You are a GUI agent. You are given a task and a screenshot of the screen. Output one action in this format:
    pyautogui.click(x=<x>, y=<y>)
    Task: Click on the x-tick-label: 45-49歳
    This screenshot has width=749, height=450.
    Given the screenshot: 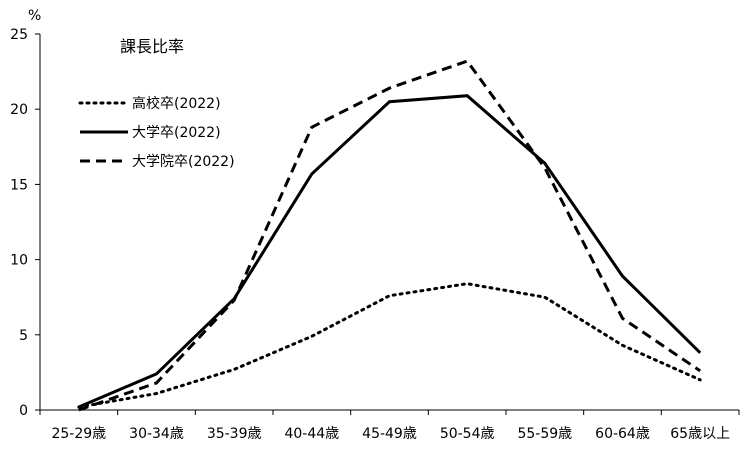 What is the action you would take?
    pyautogui.click(x=389, y=434)
    